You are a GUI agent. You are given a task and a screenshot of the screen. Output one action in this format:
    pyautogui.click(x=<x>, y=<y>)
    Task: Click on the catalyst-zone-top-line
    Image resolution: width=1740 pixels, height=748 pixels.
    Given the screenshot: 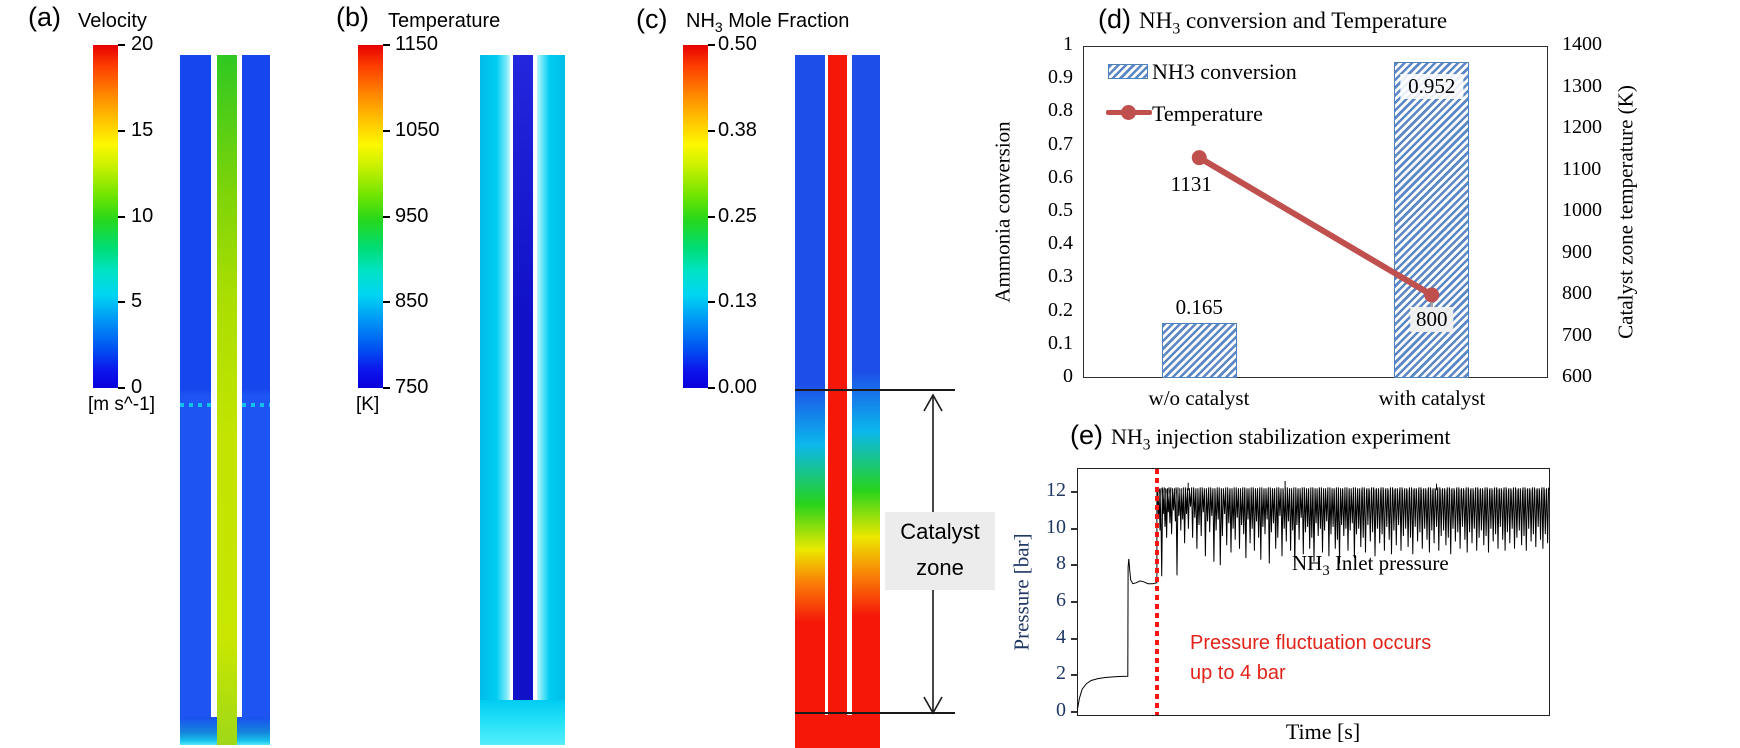 What is the action you would take?
    pyautogui.click(x=875, y=390)
    